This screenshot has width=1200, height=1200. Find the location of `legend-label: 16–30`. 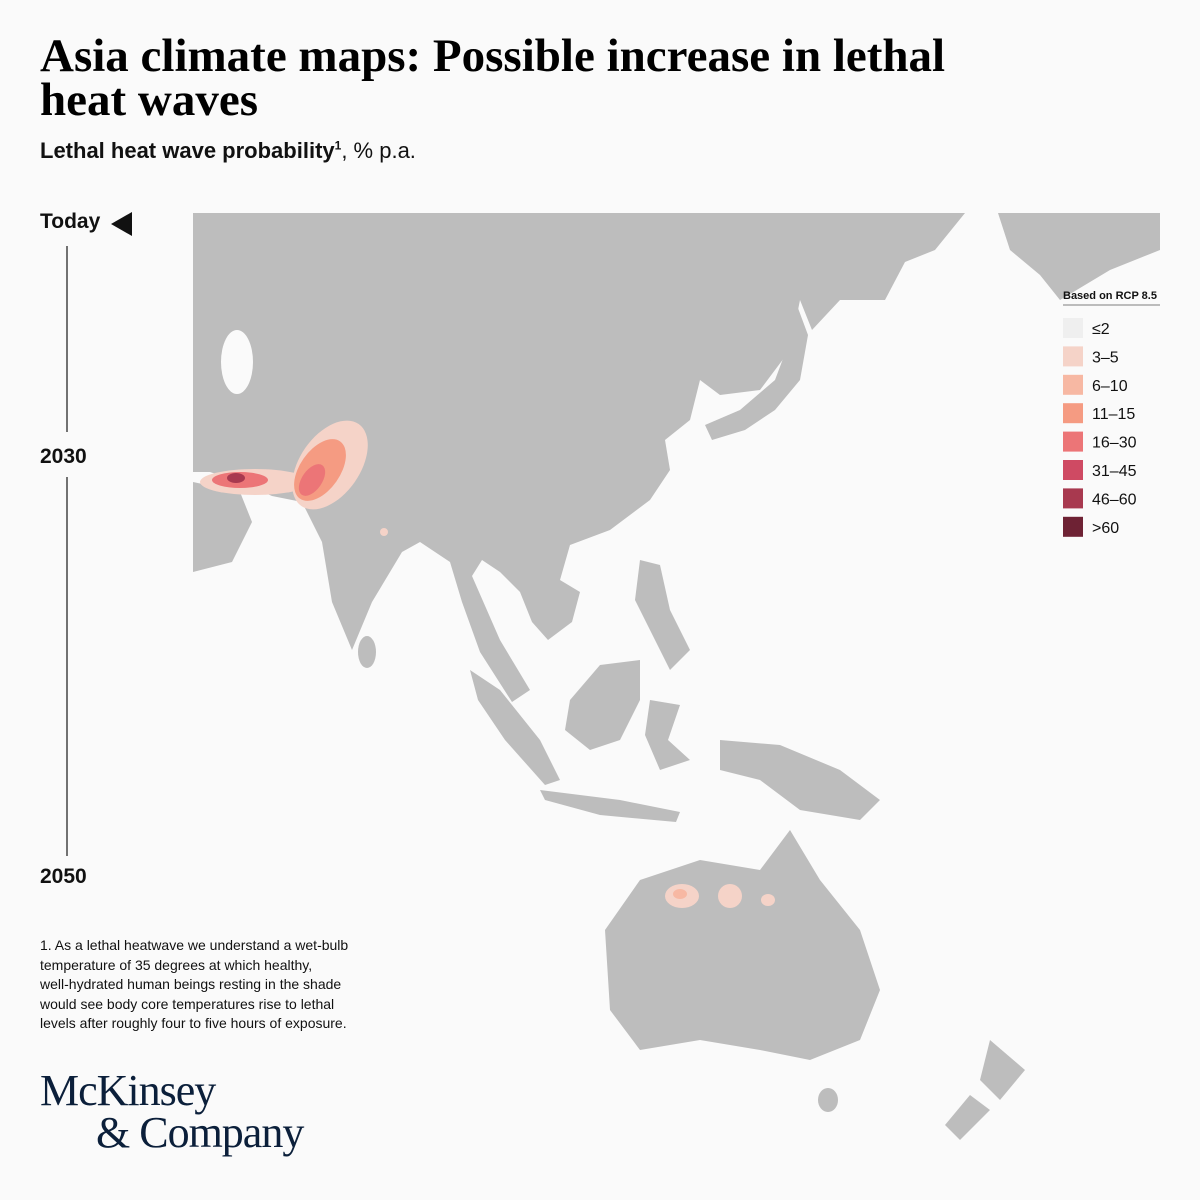

legend-label: 16–30 is located at coordinates (1114, 443).